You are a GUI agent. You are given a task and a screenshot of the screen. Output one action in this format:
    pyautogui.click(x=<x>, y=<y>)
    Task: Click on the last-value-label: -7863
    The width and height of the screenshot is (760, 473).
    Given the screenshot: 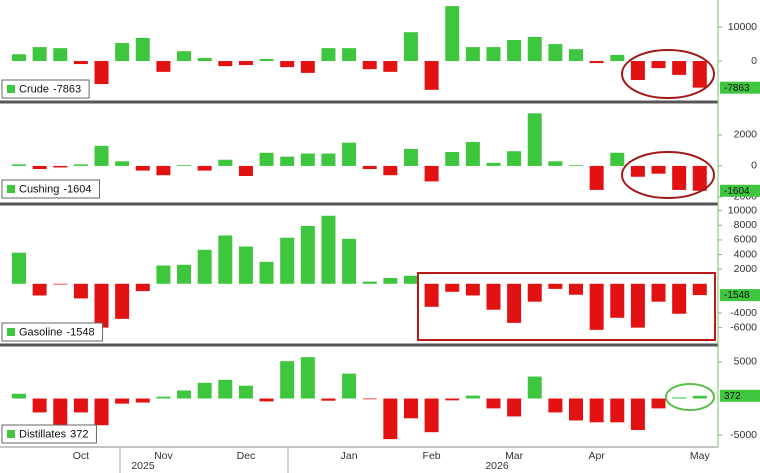 What is the action you would take?
    pyautogui.click(x=737, y=88)
    